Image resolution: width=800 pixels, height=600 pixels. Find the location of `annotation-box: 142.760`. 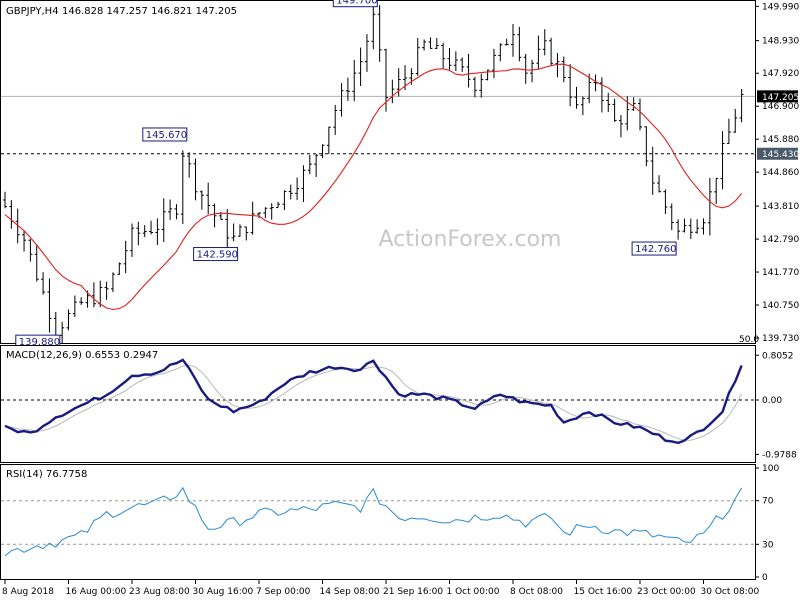

annotation-box: 142.760 is located at coordinates (654, 248).